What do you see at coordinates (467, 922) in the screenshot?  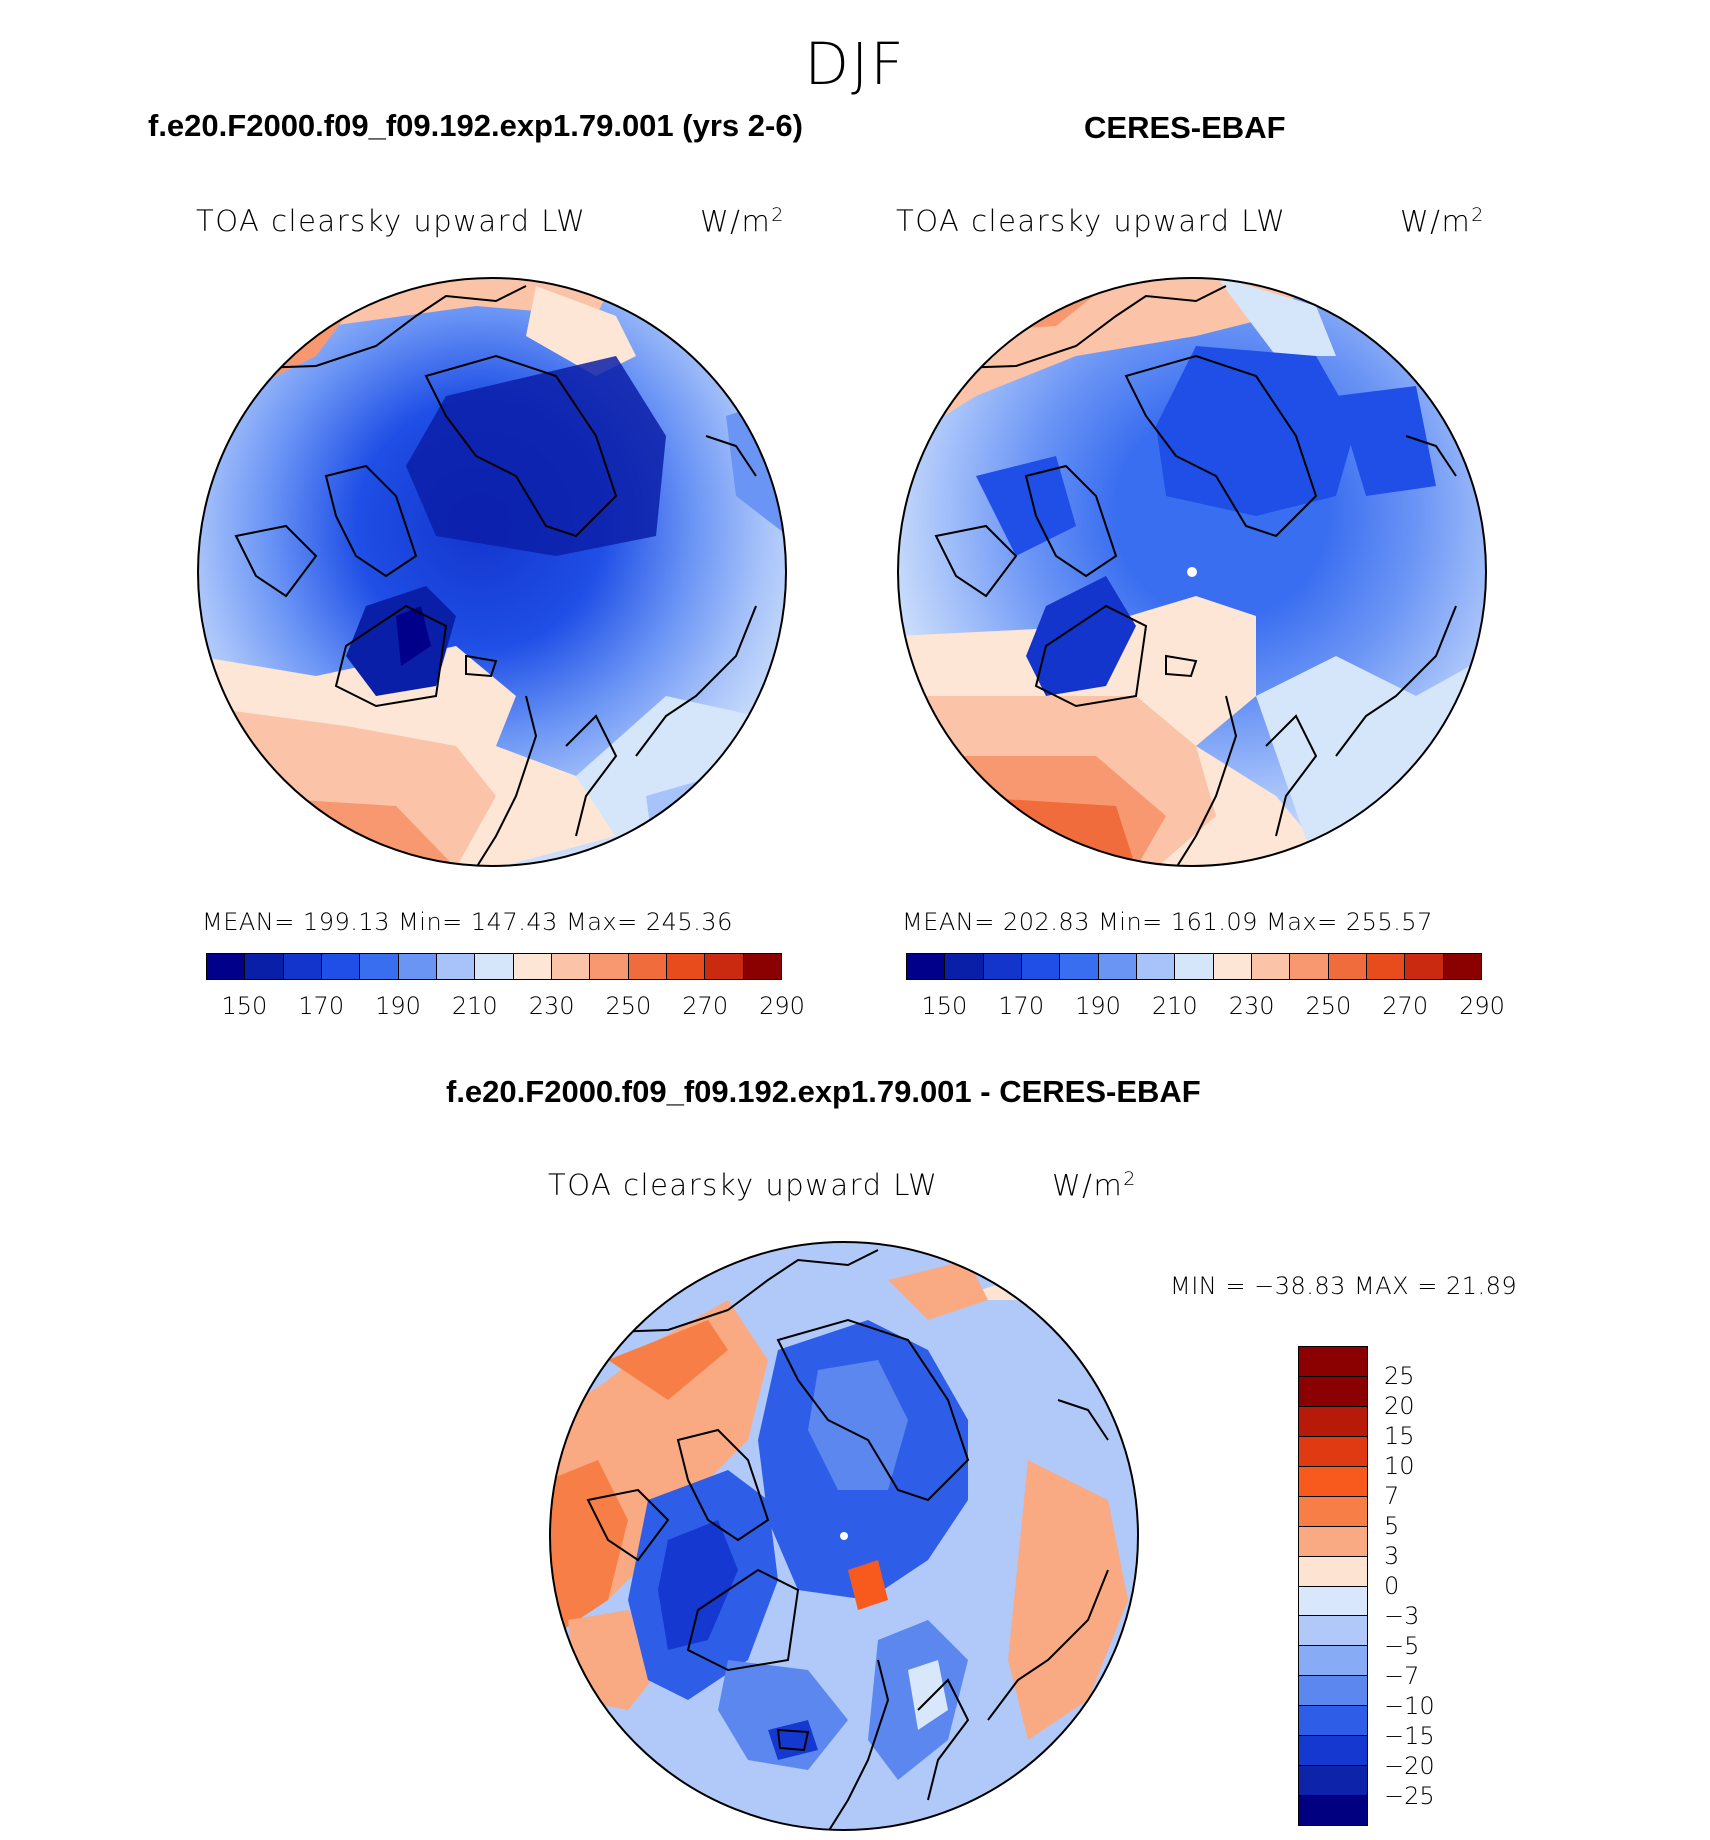 I see `panel1-stats: MEAN= 199.13 Min= 147.43 Max= 245.36` at bounding box center [467, 922].